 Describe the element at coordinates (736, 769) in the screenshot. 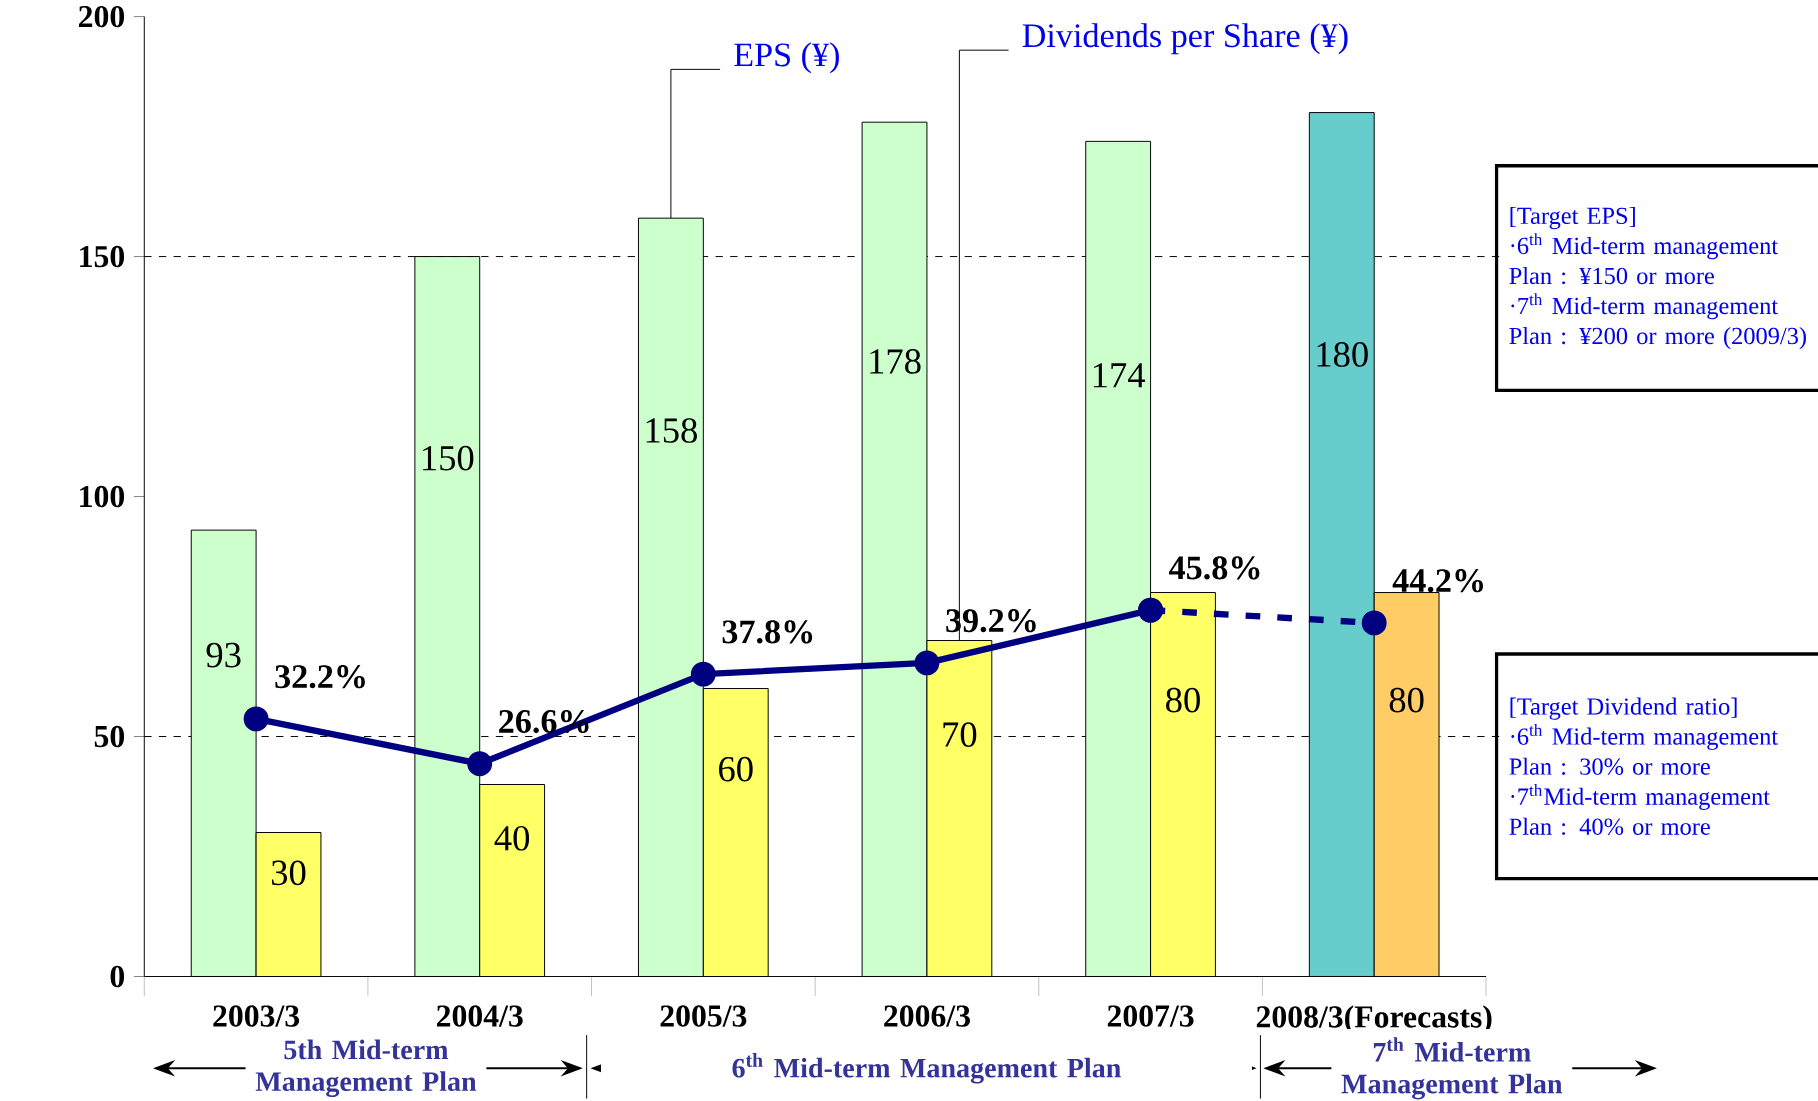

I see `data-label: 60` at that location.